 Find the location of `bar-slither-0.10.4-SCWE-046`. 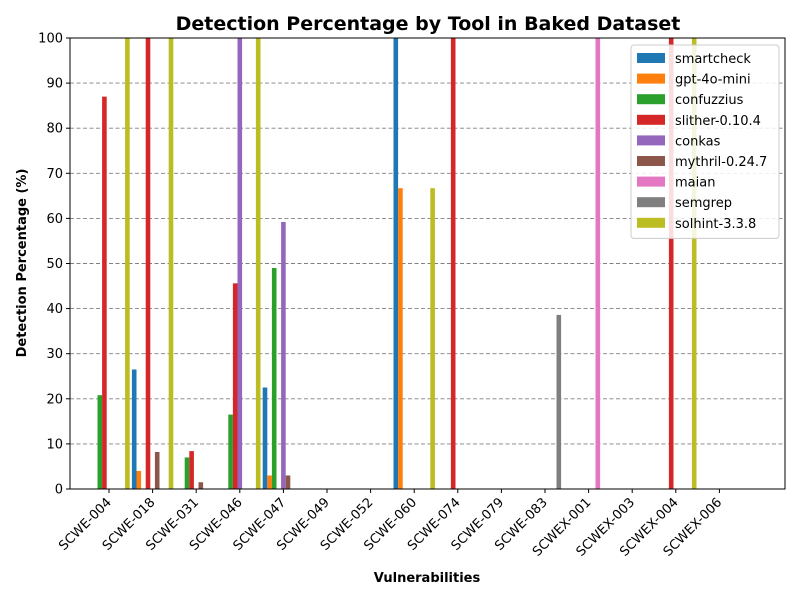

bar-slither-0.10.4-SCWE-046 is located at coordinates (235, 386).